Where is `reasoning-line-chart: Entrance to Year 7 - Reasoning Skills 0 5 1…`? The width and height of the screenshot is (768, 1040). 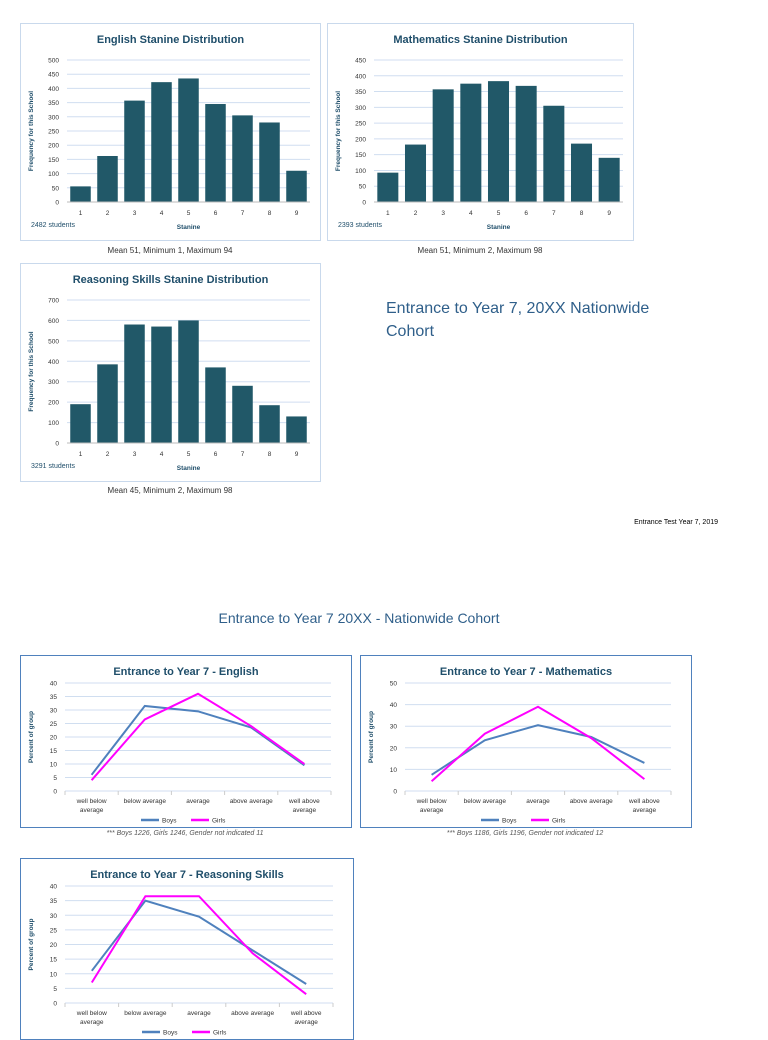 reasoning-line-chart: Entrance to Year 7 - Reasoning Skills 0 5 1… is located at coordinates (187, 949).